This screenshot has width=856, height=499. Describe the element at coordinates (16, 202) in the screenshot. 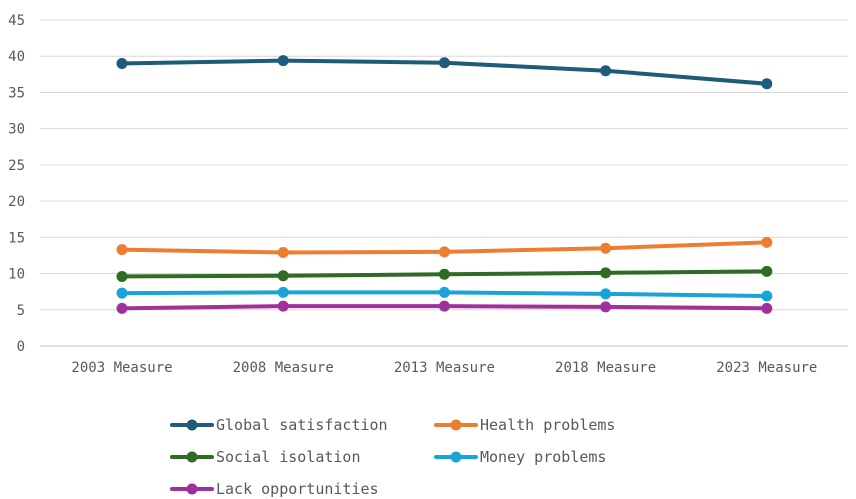

I see `y-tick-label: 20` at that location.